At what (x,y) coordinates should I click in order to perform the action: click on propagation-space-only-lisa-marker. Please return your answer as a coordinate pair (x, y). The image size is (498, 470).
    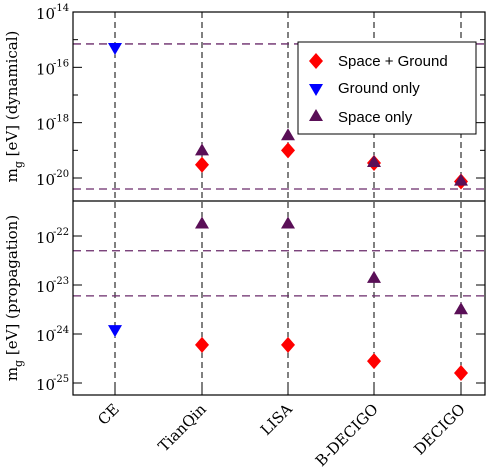
    Looking at the image, I should click on (288, 222).